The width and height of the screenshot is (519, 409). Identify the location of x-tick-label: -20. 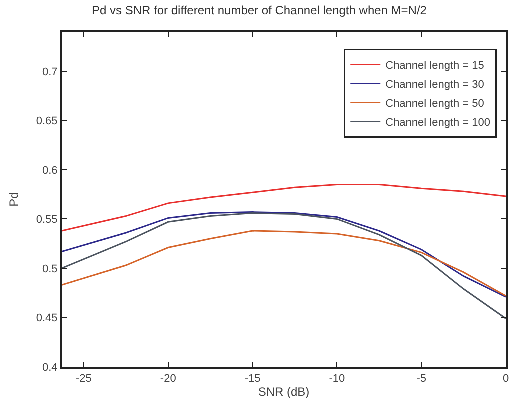
(168, 379).